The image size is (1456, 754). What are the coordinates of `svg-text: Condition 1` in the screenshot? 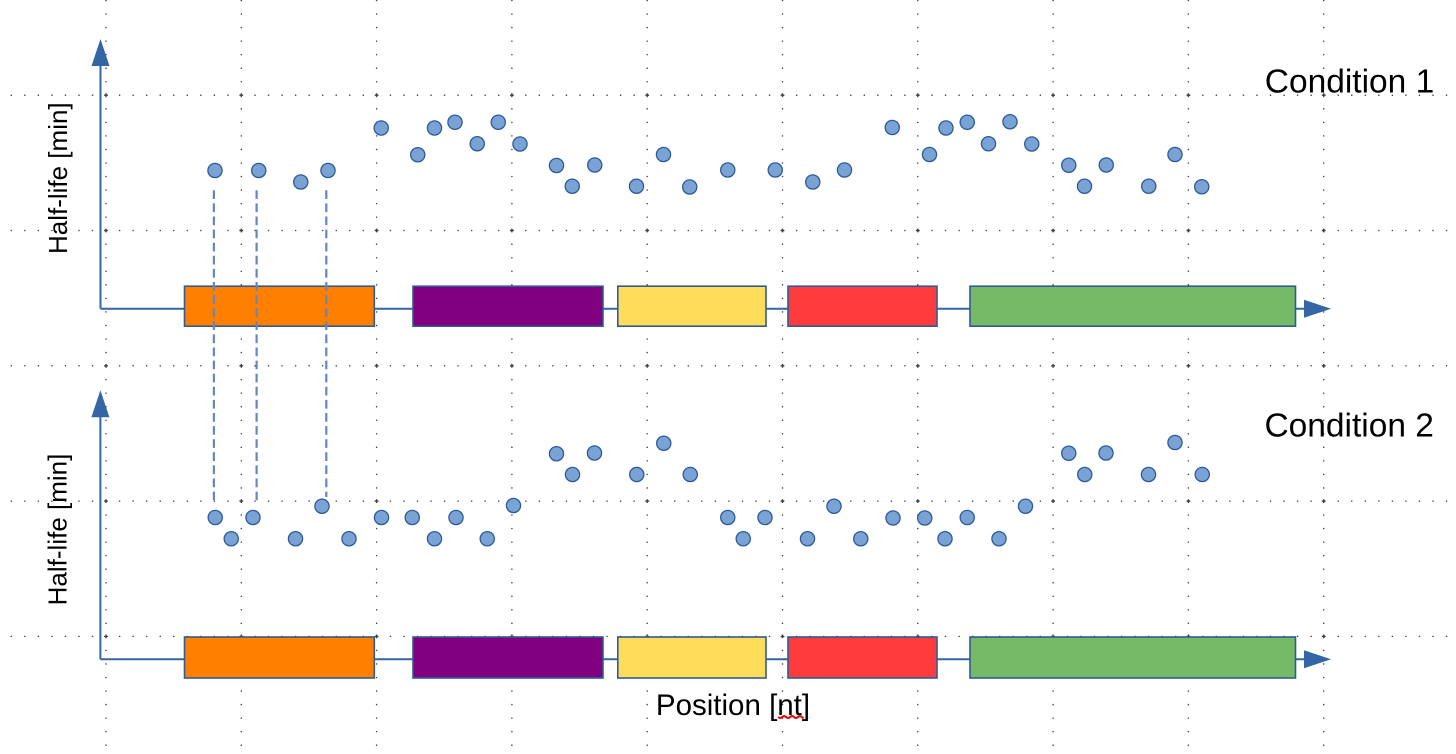 It's located at (1349, 81).